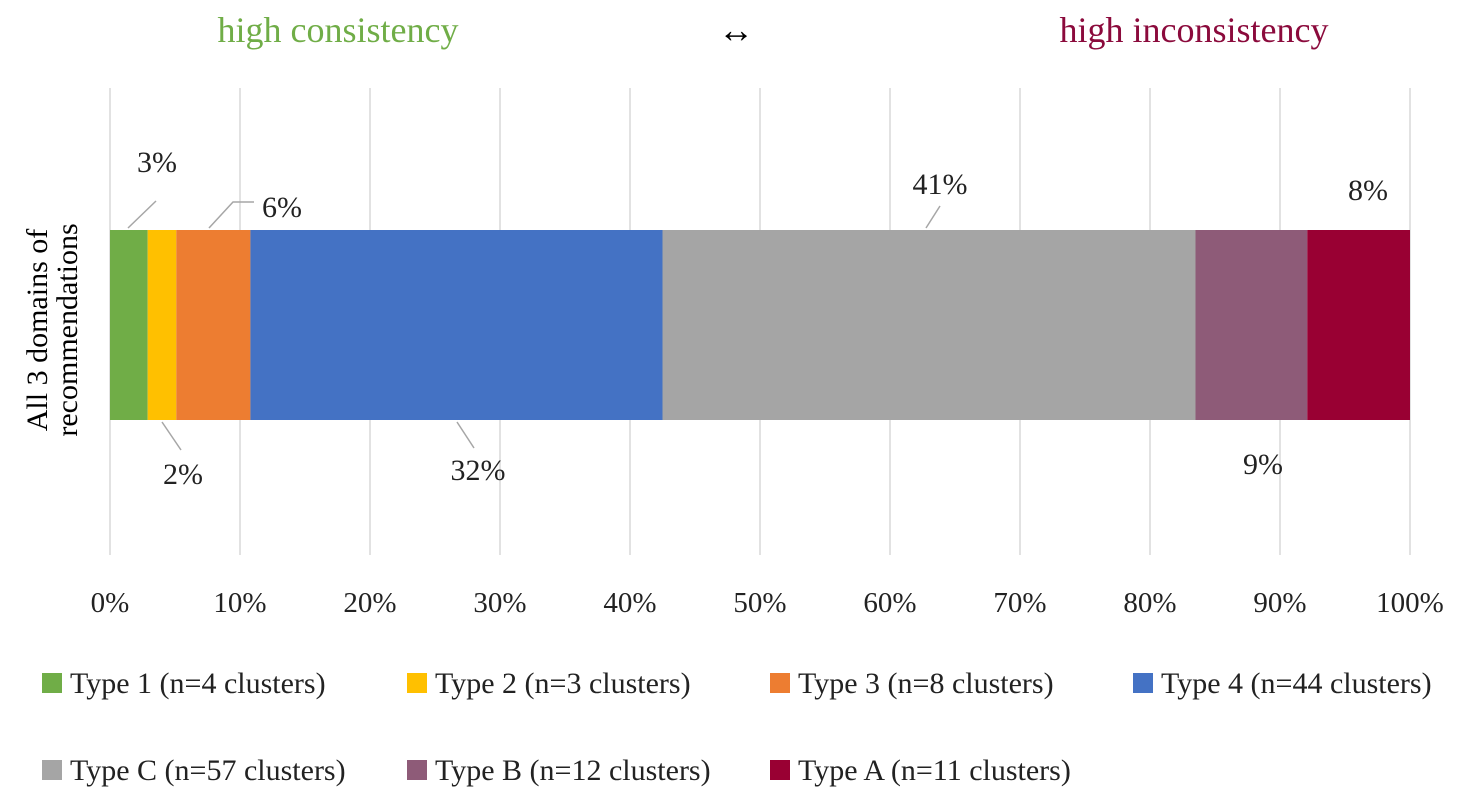 The height and width of the screenshot is (801, 1477). I want to click on header-left-label: high consistency, so click(338, 30).